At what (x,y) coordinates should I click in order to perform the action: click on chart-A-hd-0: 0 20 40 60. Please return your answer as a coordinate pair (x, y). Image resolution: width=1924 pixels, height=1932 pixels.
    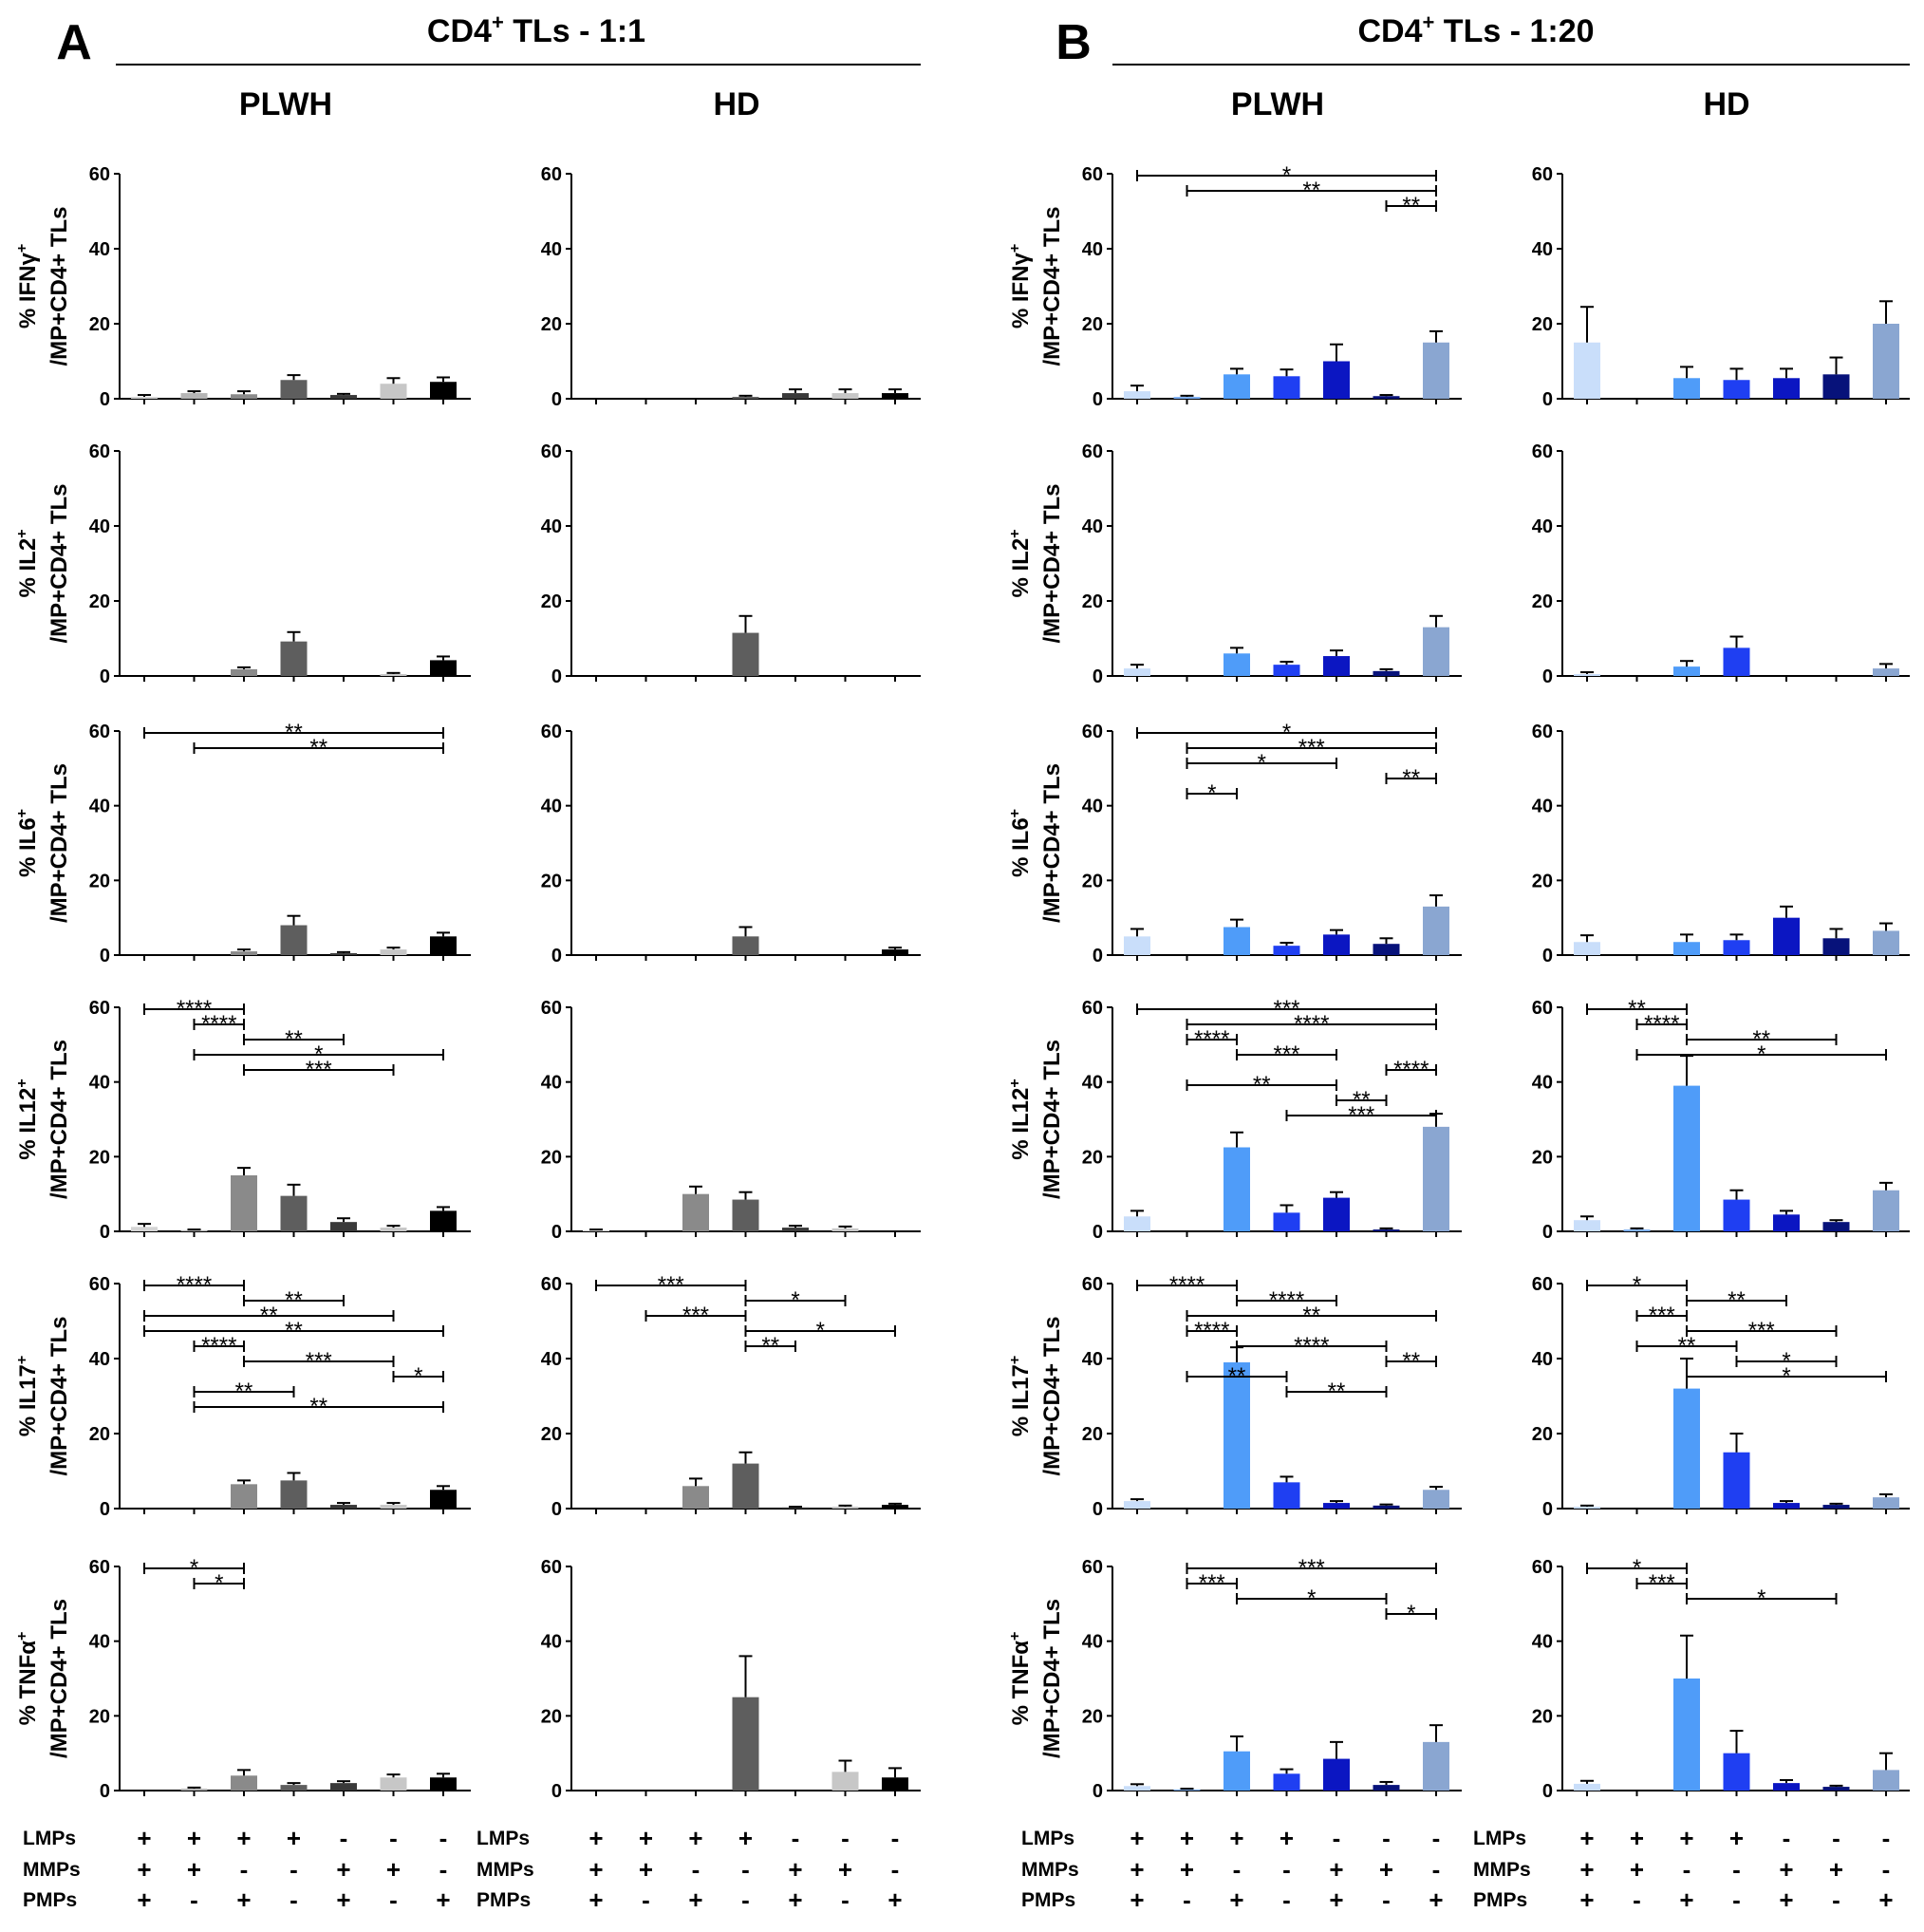
    Looking at the image, I should click on (731, 287).